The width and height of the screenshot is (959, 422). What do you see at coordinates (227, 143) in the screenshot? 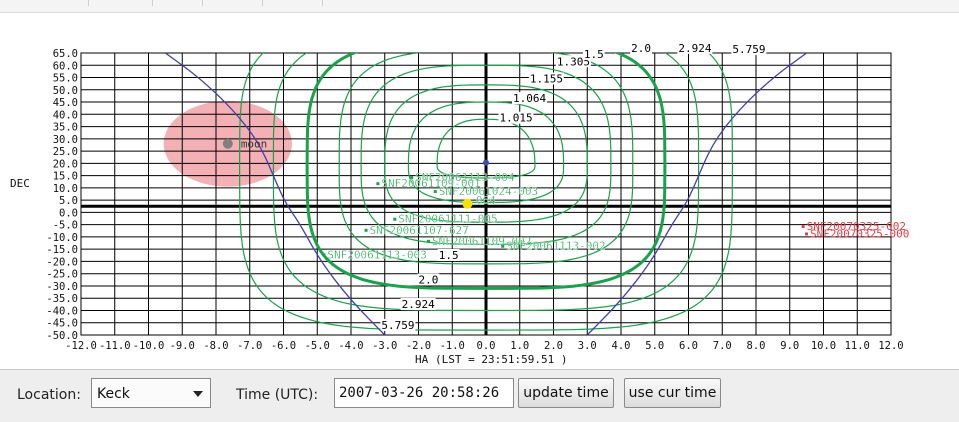
I see `moon-marker` at bounding box center [227, 143].